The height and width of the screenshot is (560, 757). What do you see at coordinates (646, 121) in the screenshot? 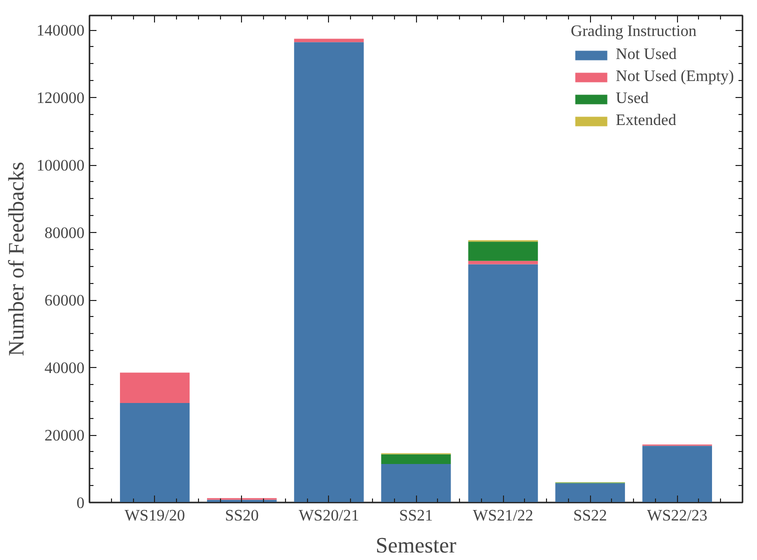
I see `legend-label: Extended` at bounding box center [646, 121].